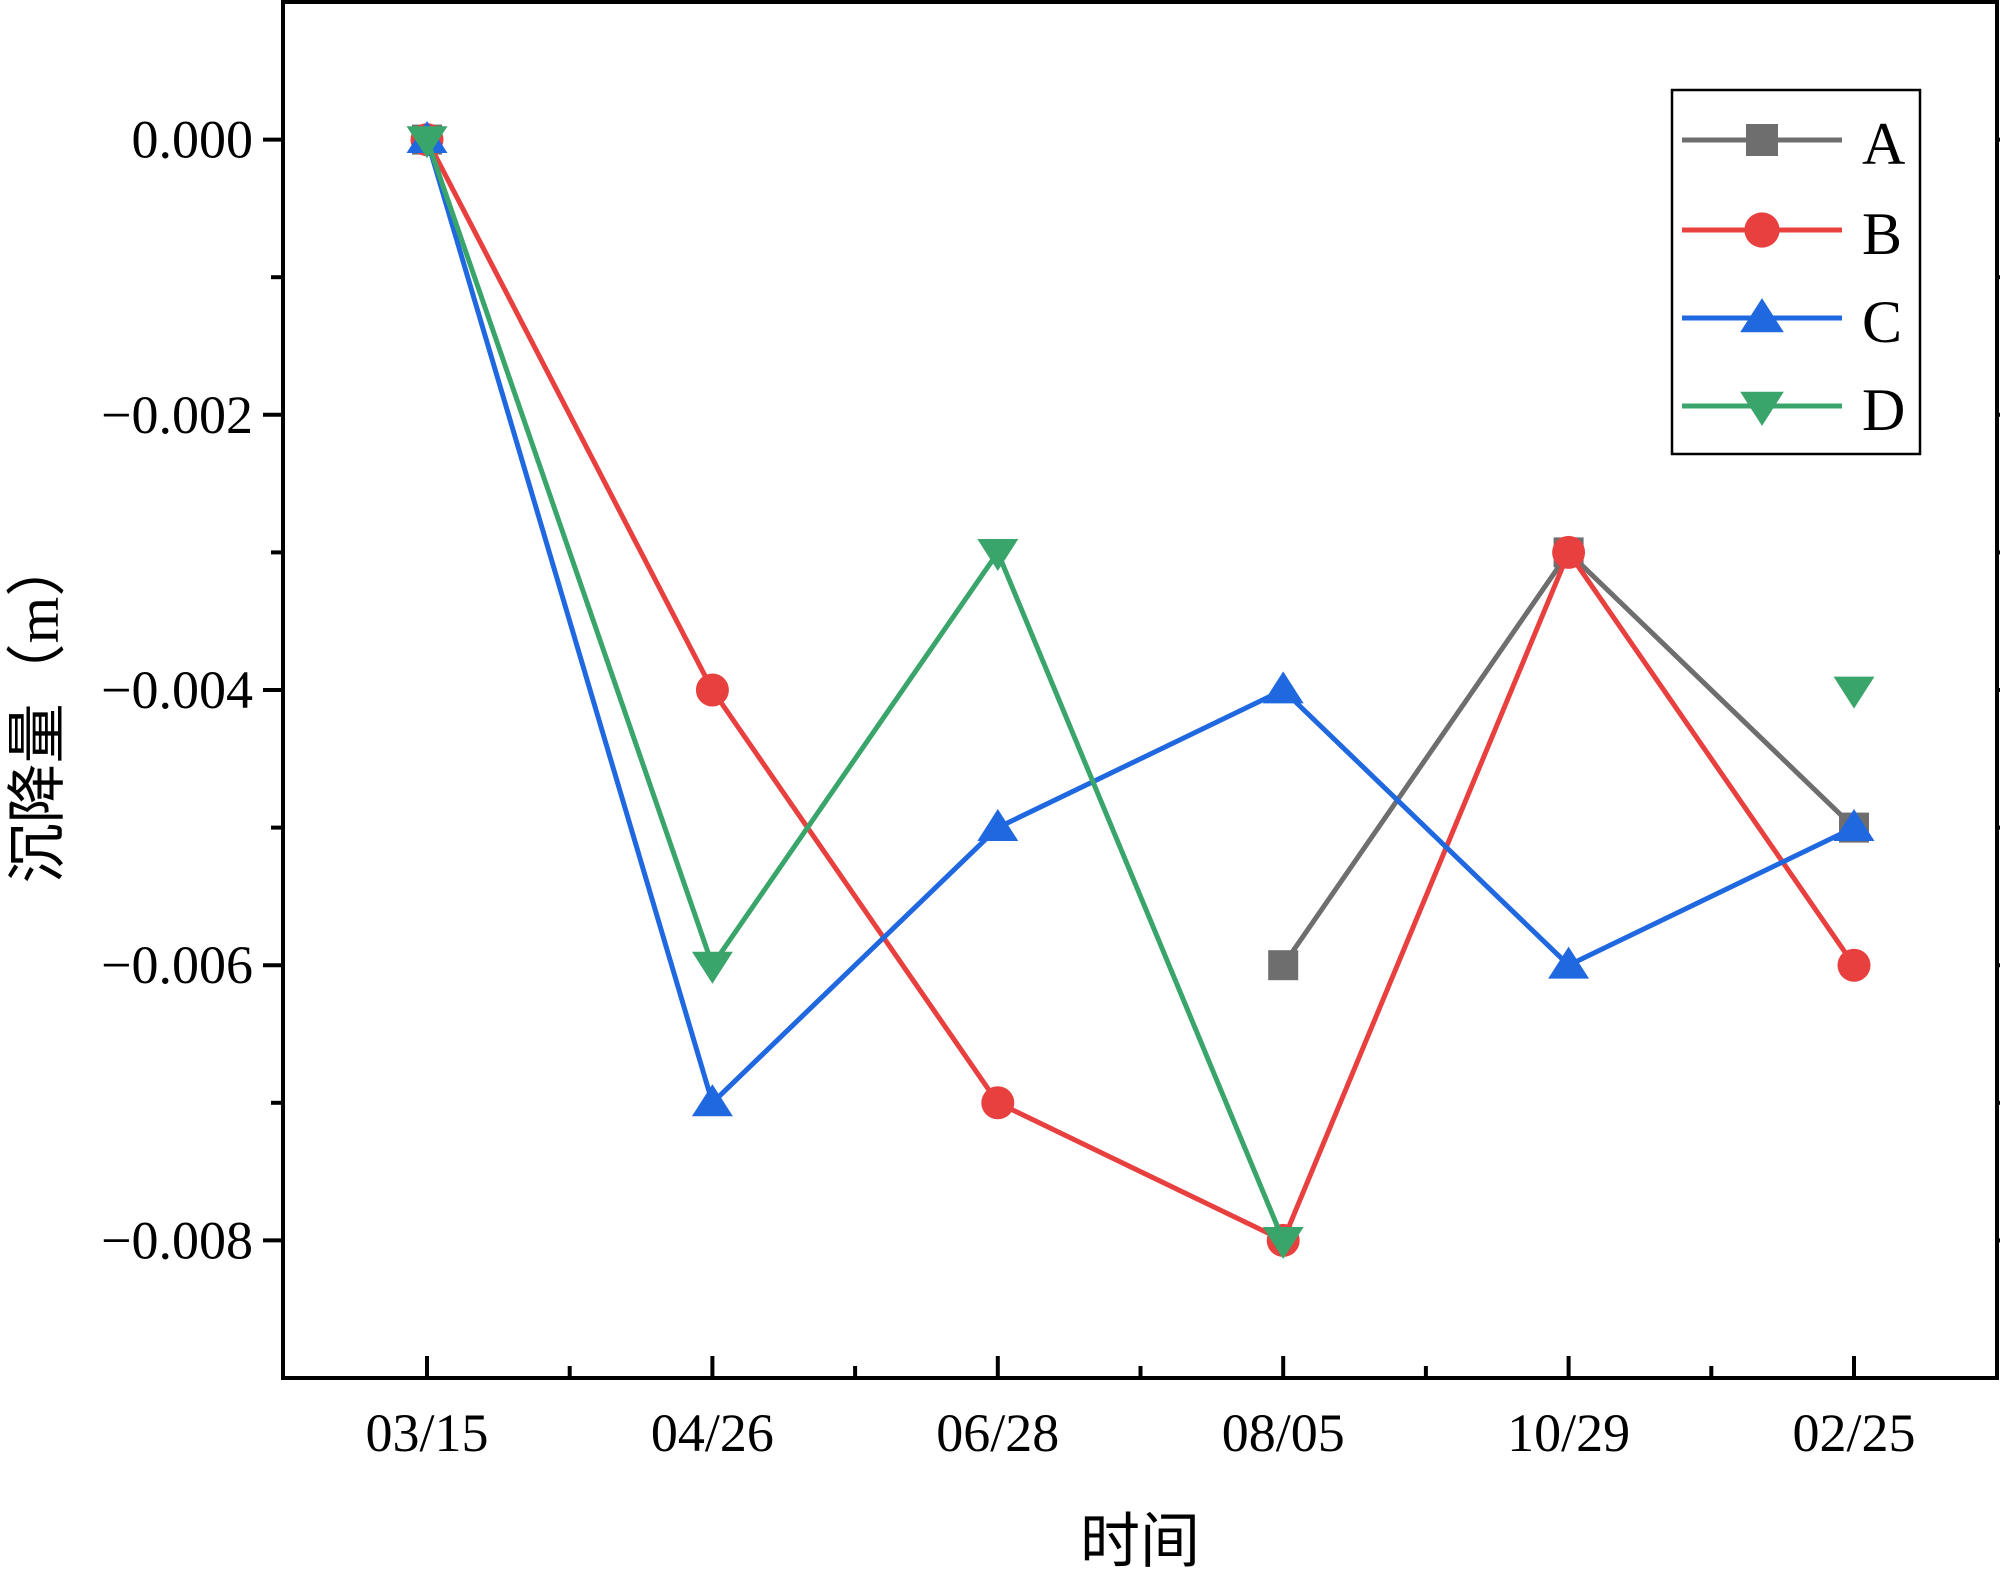 This screenshot has width=2000, height=1577. I want to click on data-point-A, so click(1283, 965).